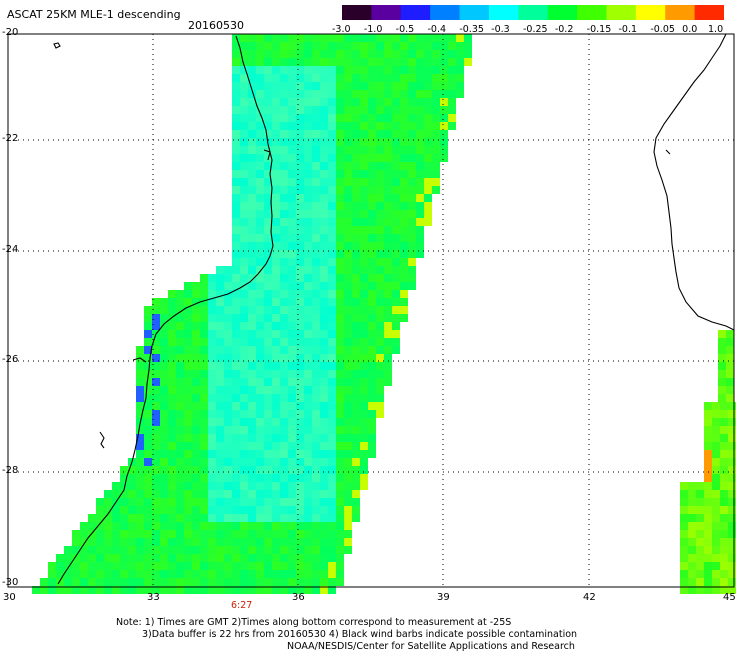  I want to click on map-date: 20160530, so click(216, 25).